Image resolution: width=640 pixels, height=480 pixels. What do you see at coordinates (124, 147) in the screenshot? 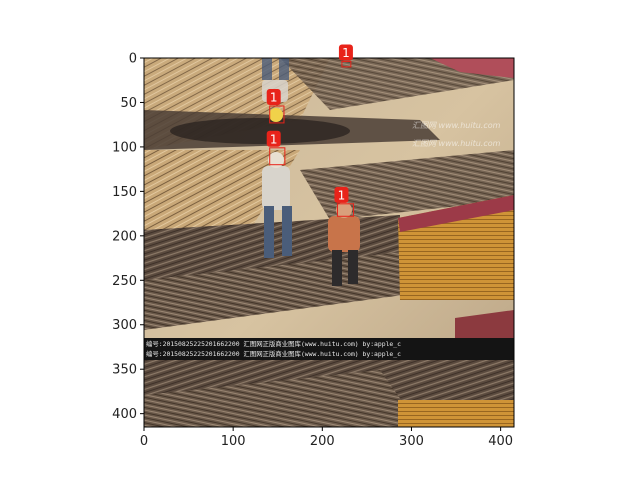
I see `y-tick-label: 100` at bounding box center [124, 147].